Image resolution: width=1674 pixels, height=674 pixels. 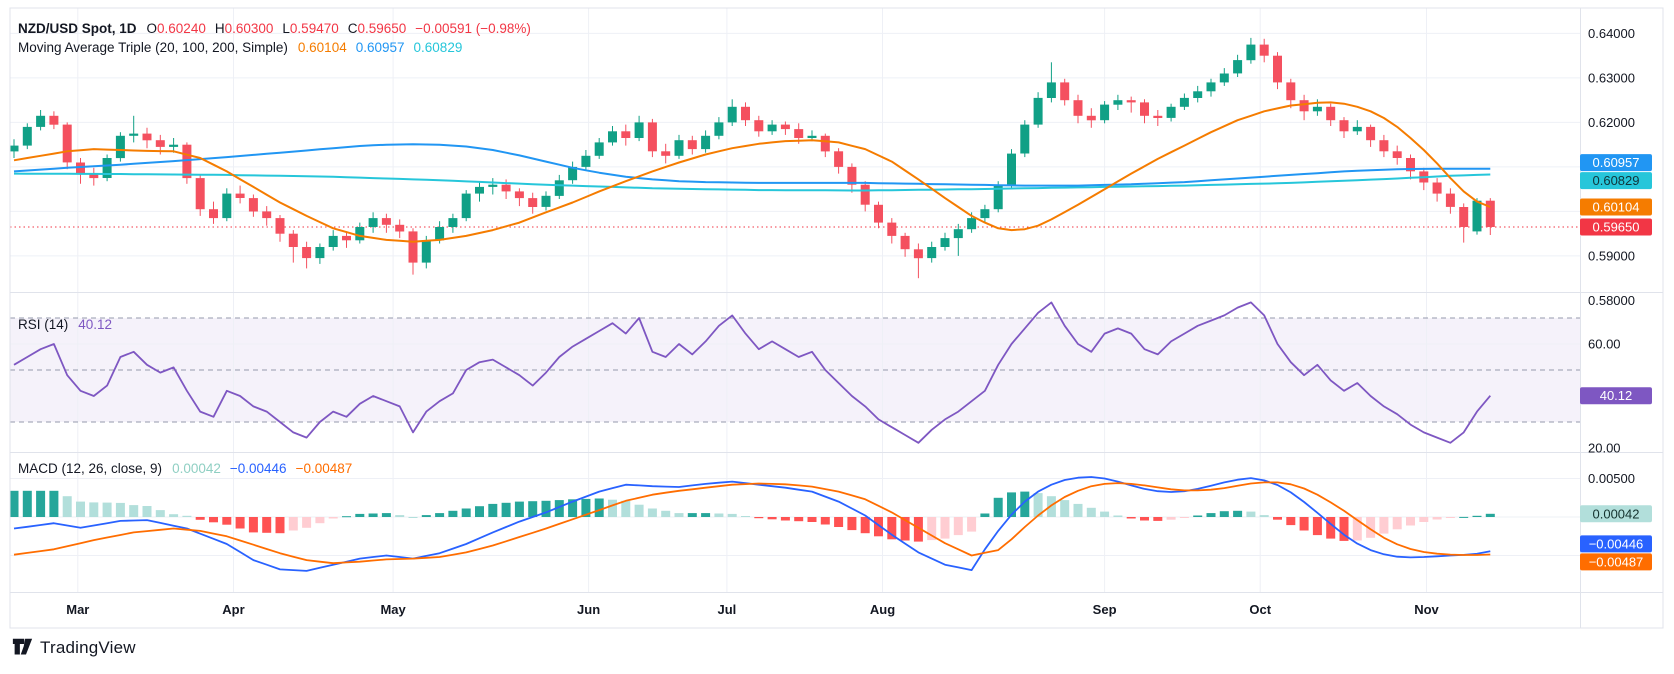 I want to click on svg-text: Jul, so click(x=727, y=609).